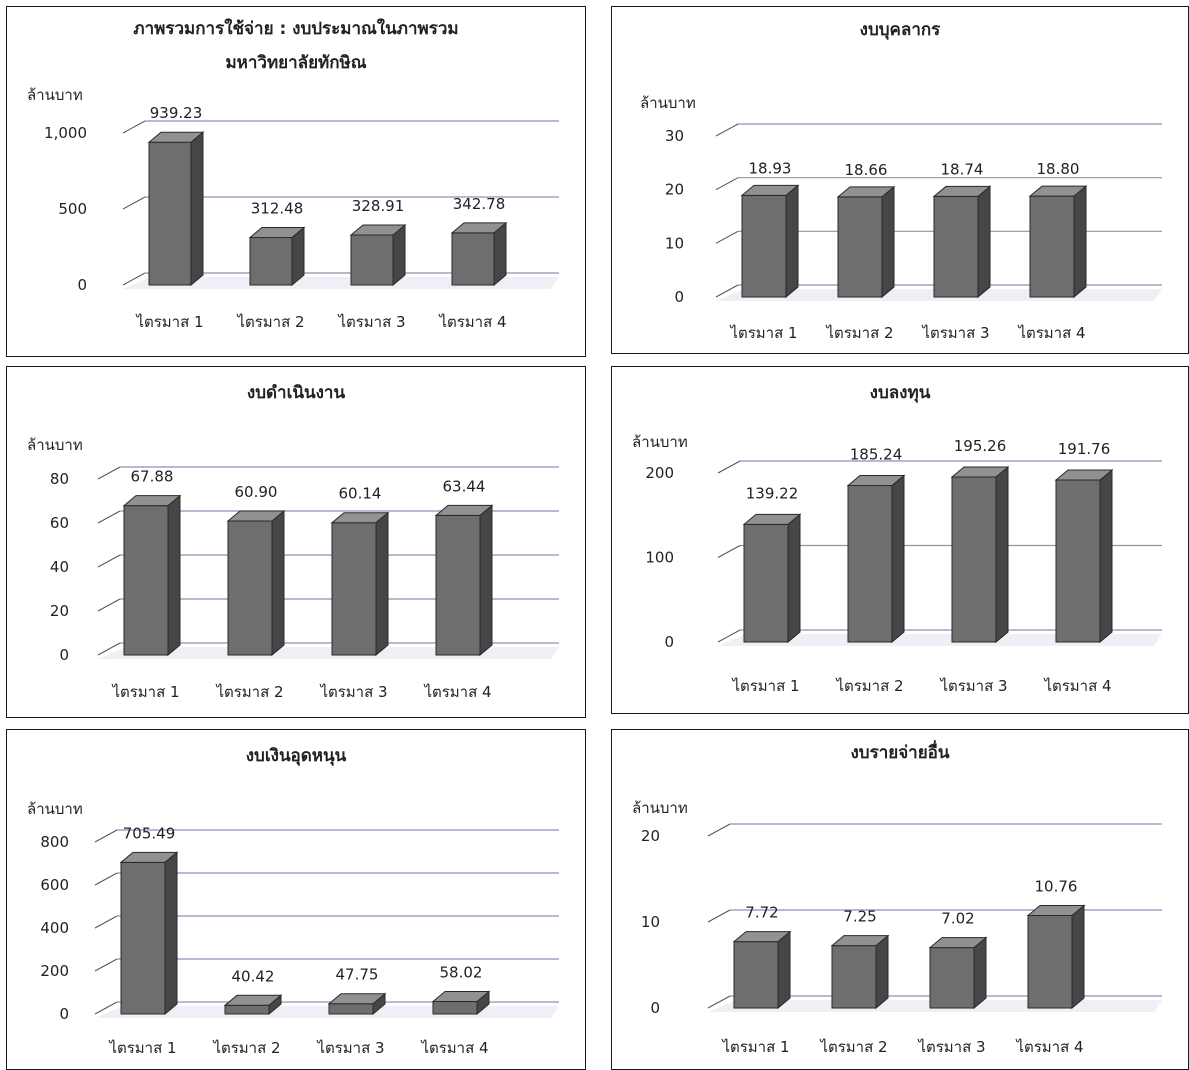 The width and height of the screenshot is (1189, 1070). What do you see at coordinates (962, 169) in the screenshot?
I see `data-label: 18.74` at bounding box center [962, 169].